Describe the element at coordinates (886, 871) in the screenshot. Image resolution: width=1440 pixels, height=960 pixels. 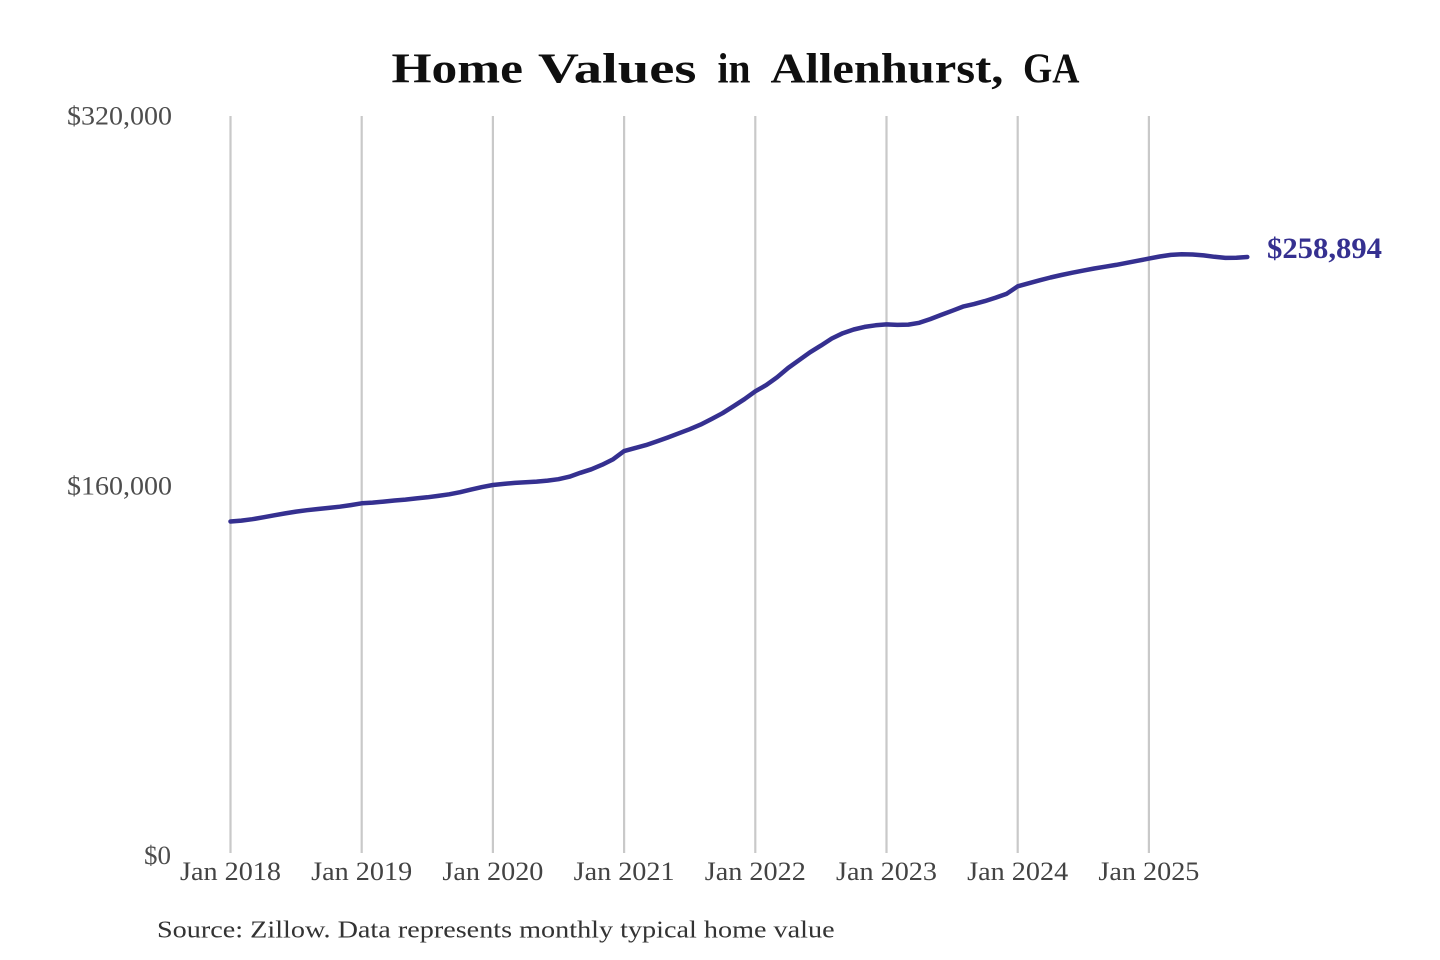
I see `svg-text: Jan 2023` at that location.